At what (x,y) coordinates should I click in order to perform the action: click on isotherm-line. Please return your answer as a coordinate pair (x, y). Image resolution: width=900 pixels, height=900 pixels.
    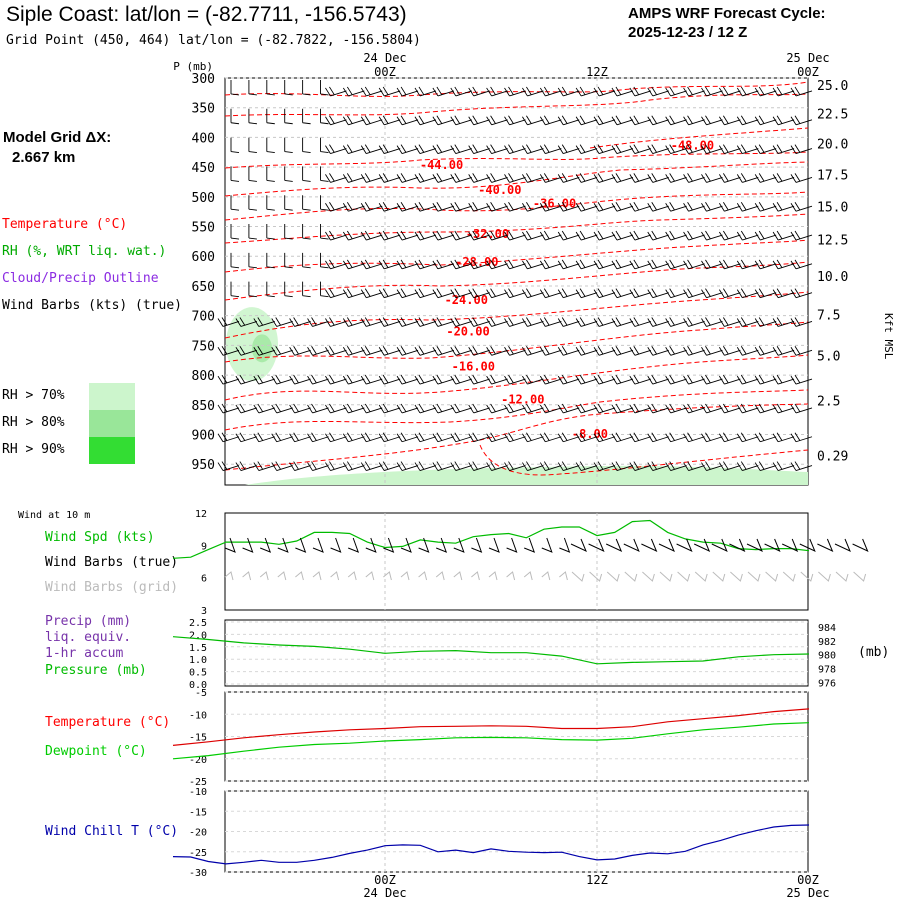
    Looking at the image, I should click on (516, 437).